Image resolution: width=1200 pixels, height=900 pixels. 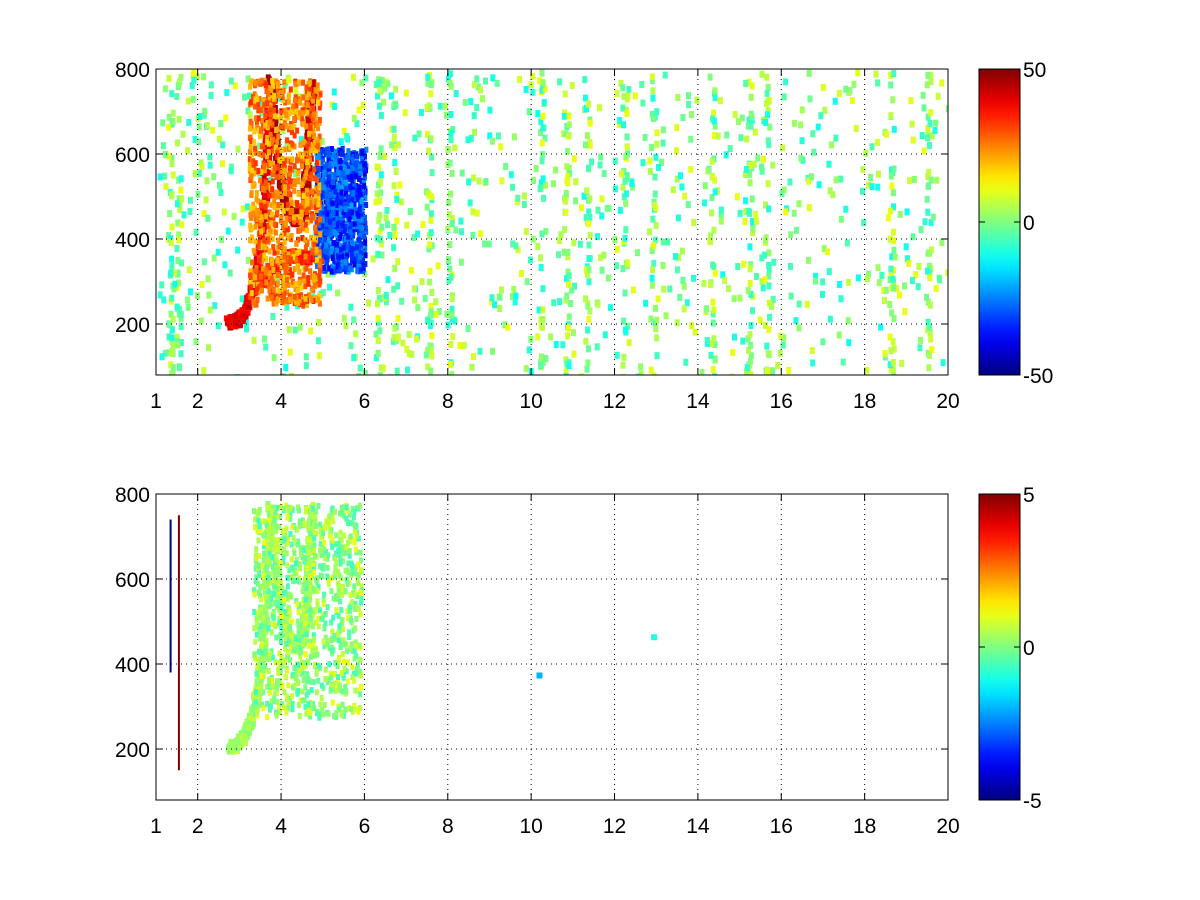 I want to click on colorbar-label: 5, so click(x=1029, y=495).